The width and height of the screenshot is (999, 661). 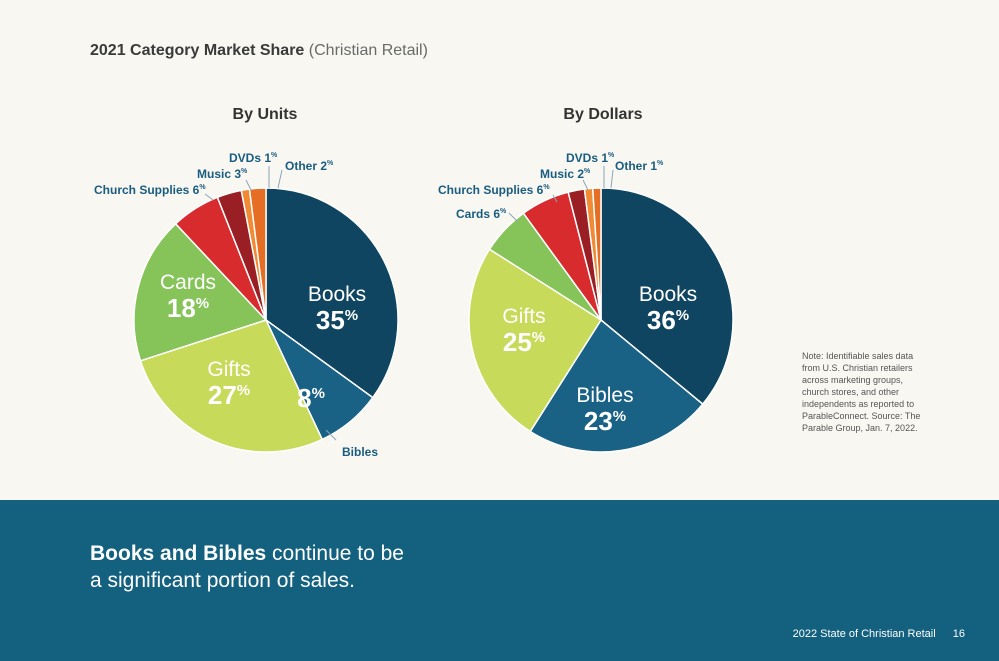 I want to click on units-label-other: Other 2%, so click(x=309, y=166).